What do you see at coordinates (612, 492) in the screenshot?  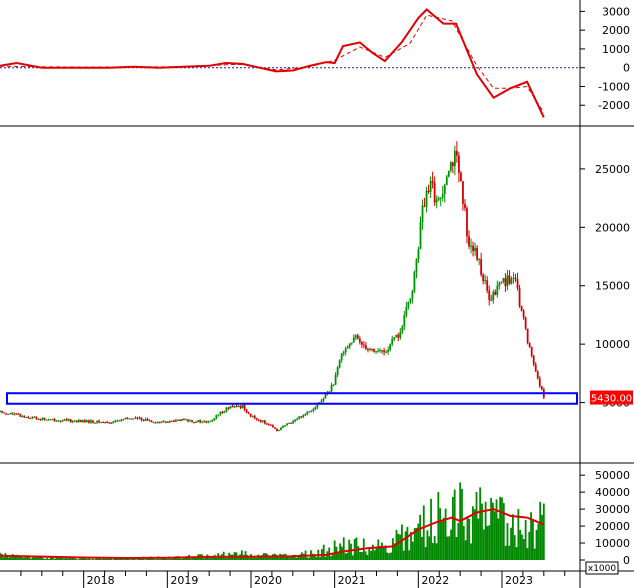 I see `y-tick-label: 40000` at bounding box center [612, 492].